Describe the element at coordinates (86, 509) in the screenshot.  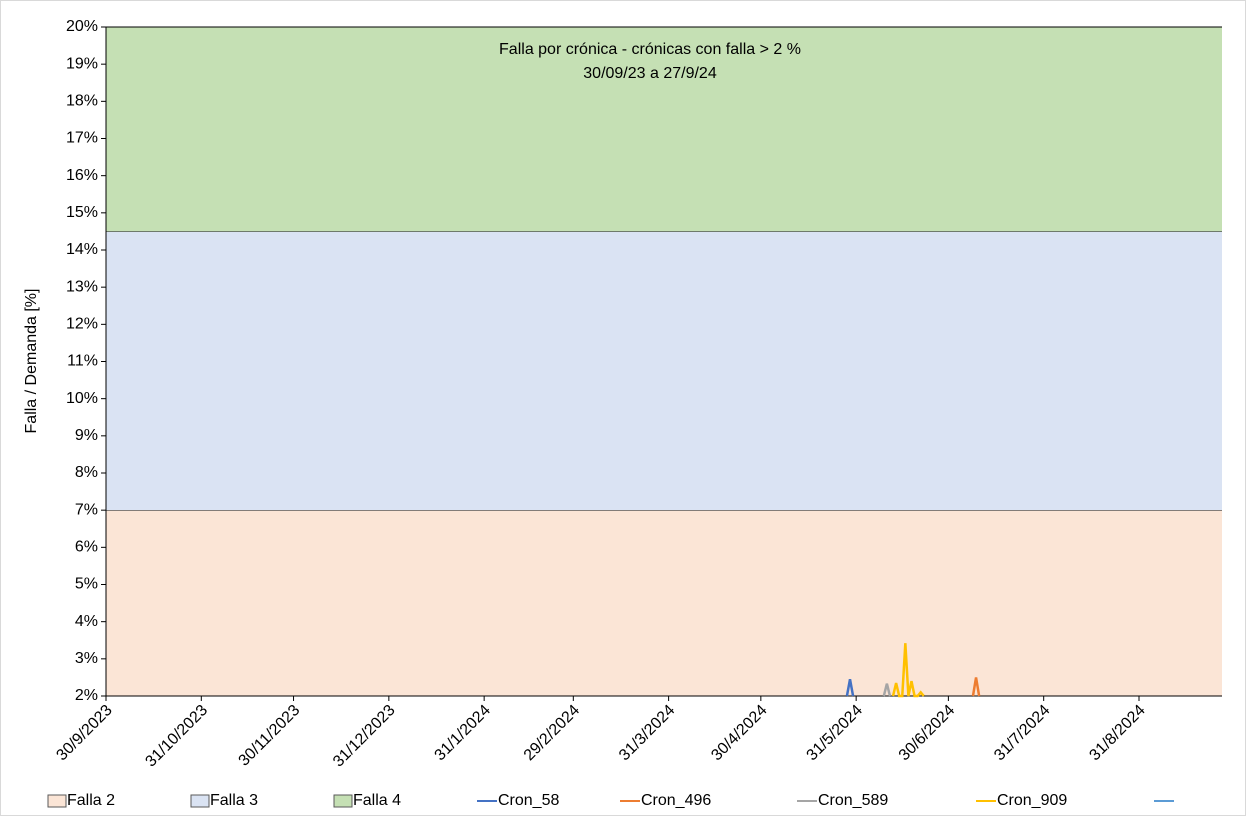
I see `y-tick-label: 7%` at that location.